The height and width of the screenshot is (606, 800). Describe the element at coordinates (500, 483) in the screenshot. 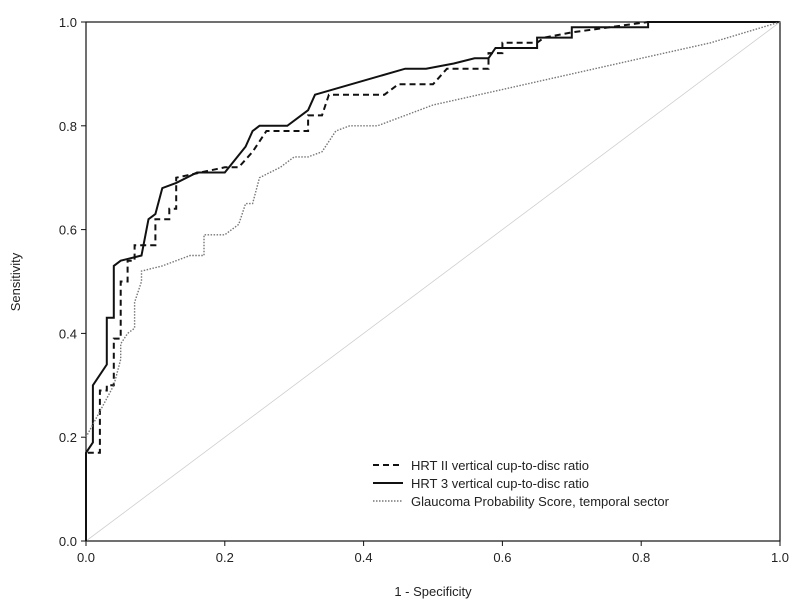

I see `legend-label-hrt3: HRT 3 vertical cup-to-disc ratio` at that location.